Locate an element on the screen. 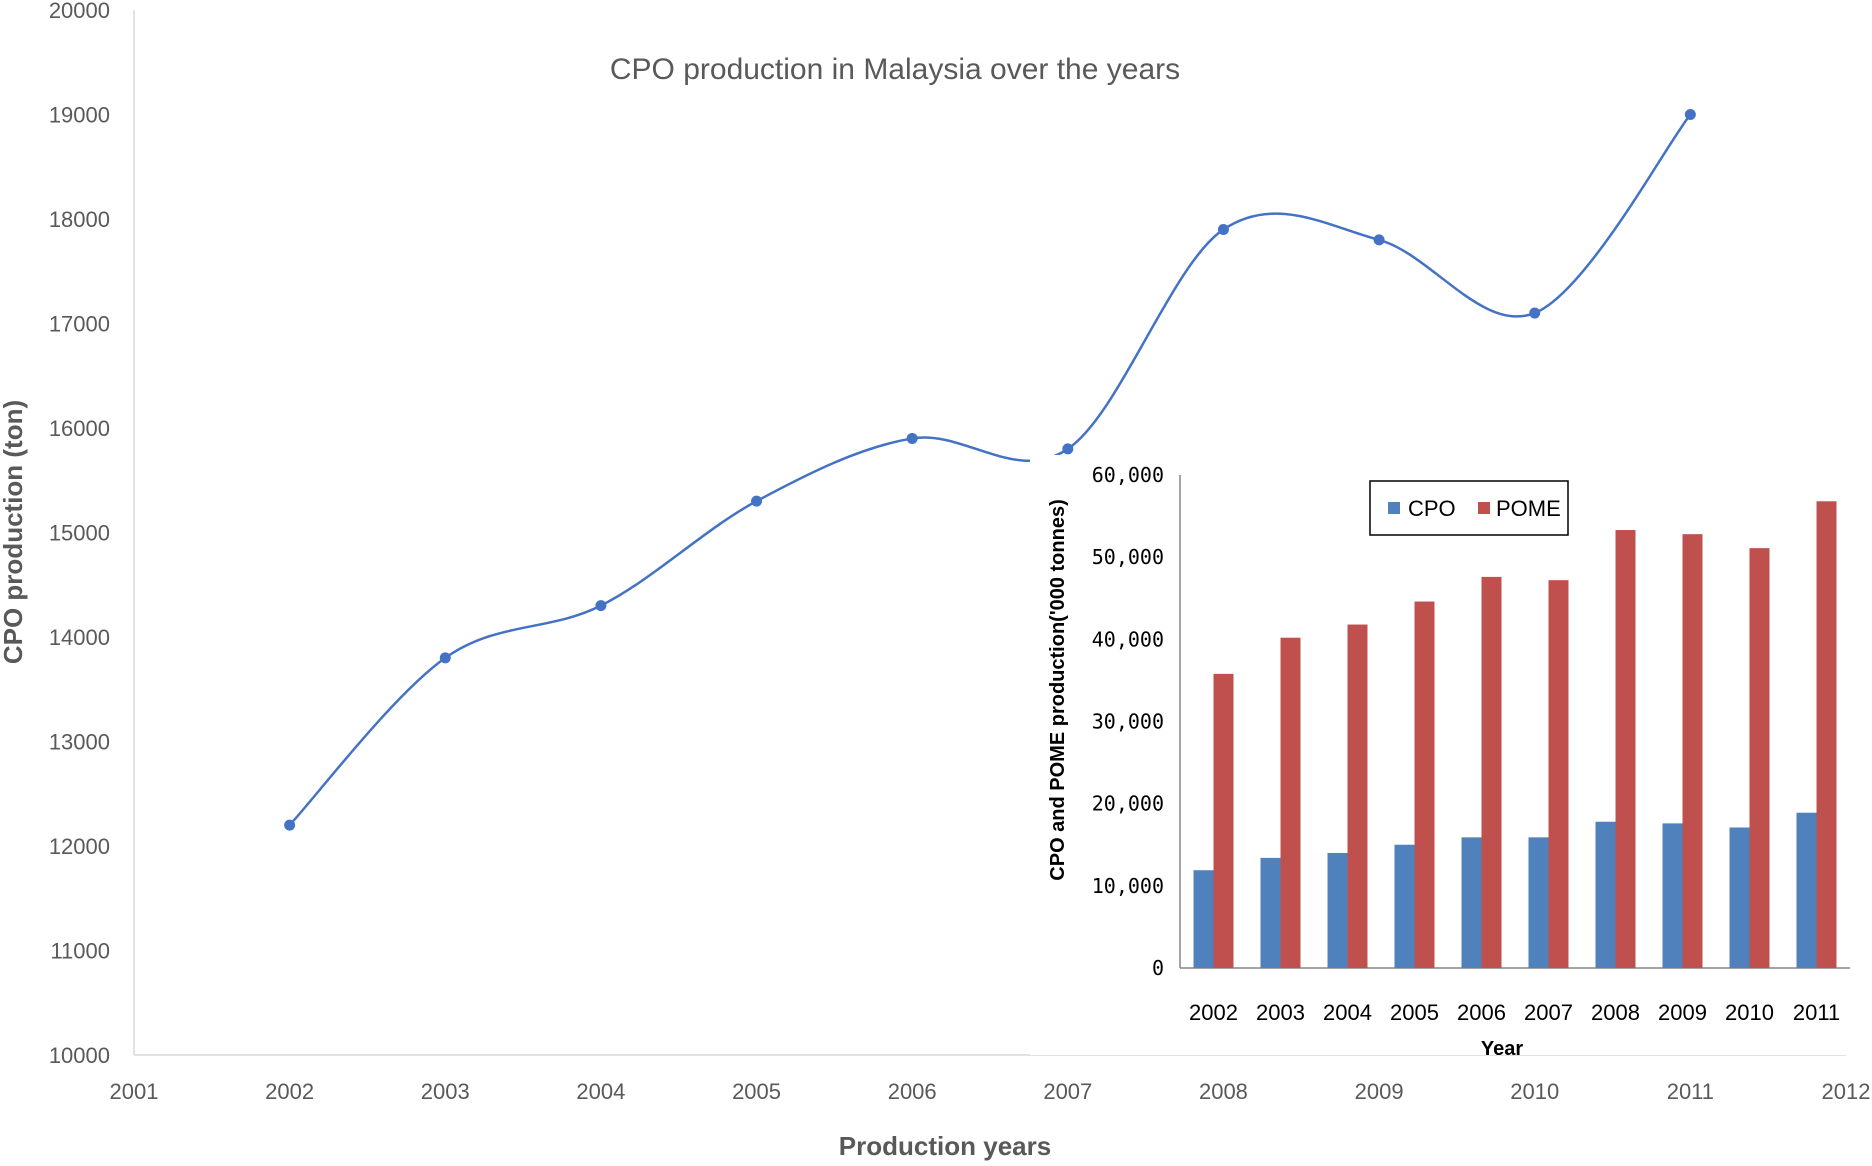 This screenshot has height=1166, width=1872. inset-x-tick-label: 2005 is located at coordinates (1414, 1012).